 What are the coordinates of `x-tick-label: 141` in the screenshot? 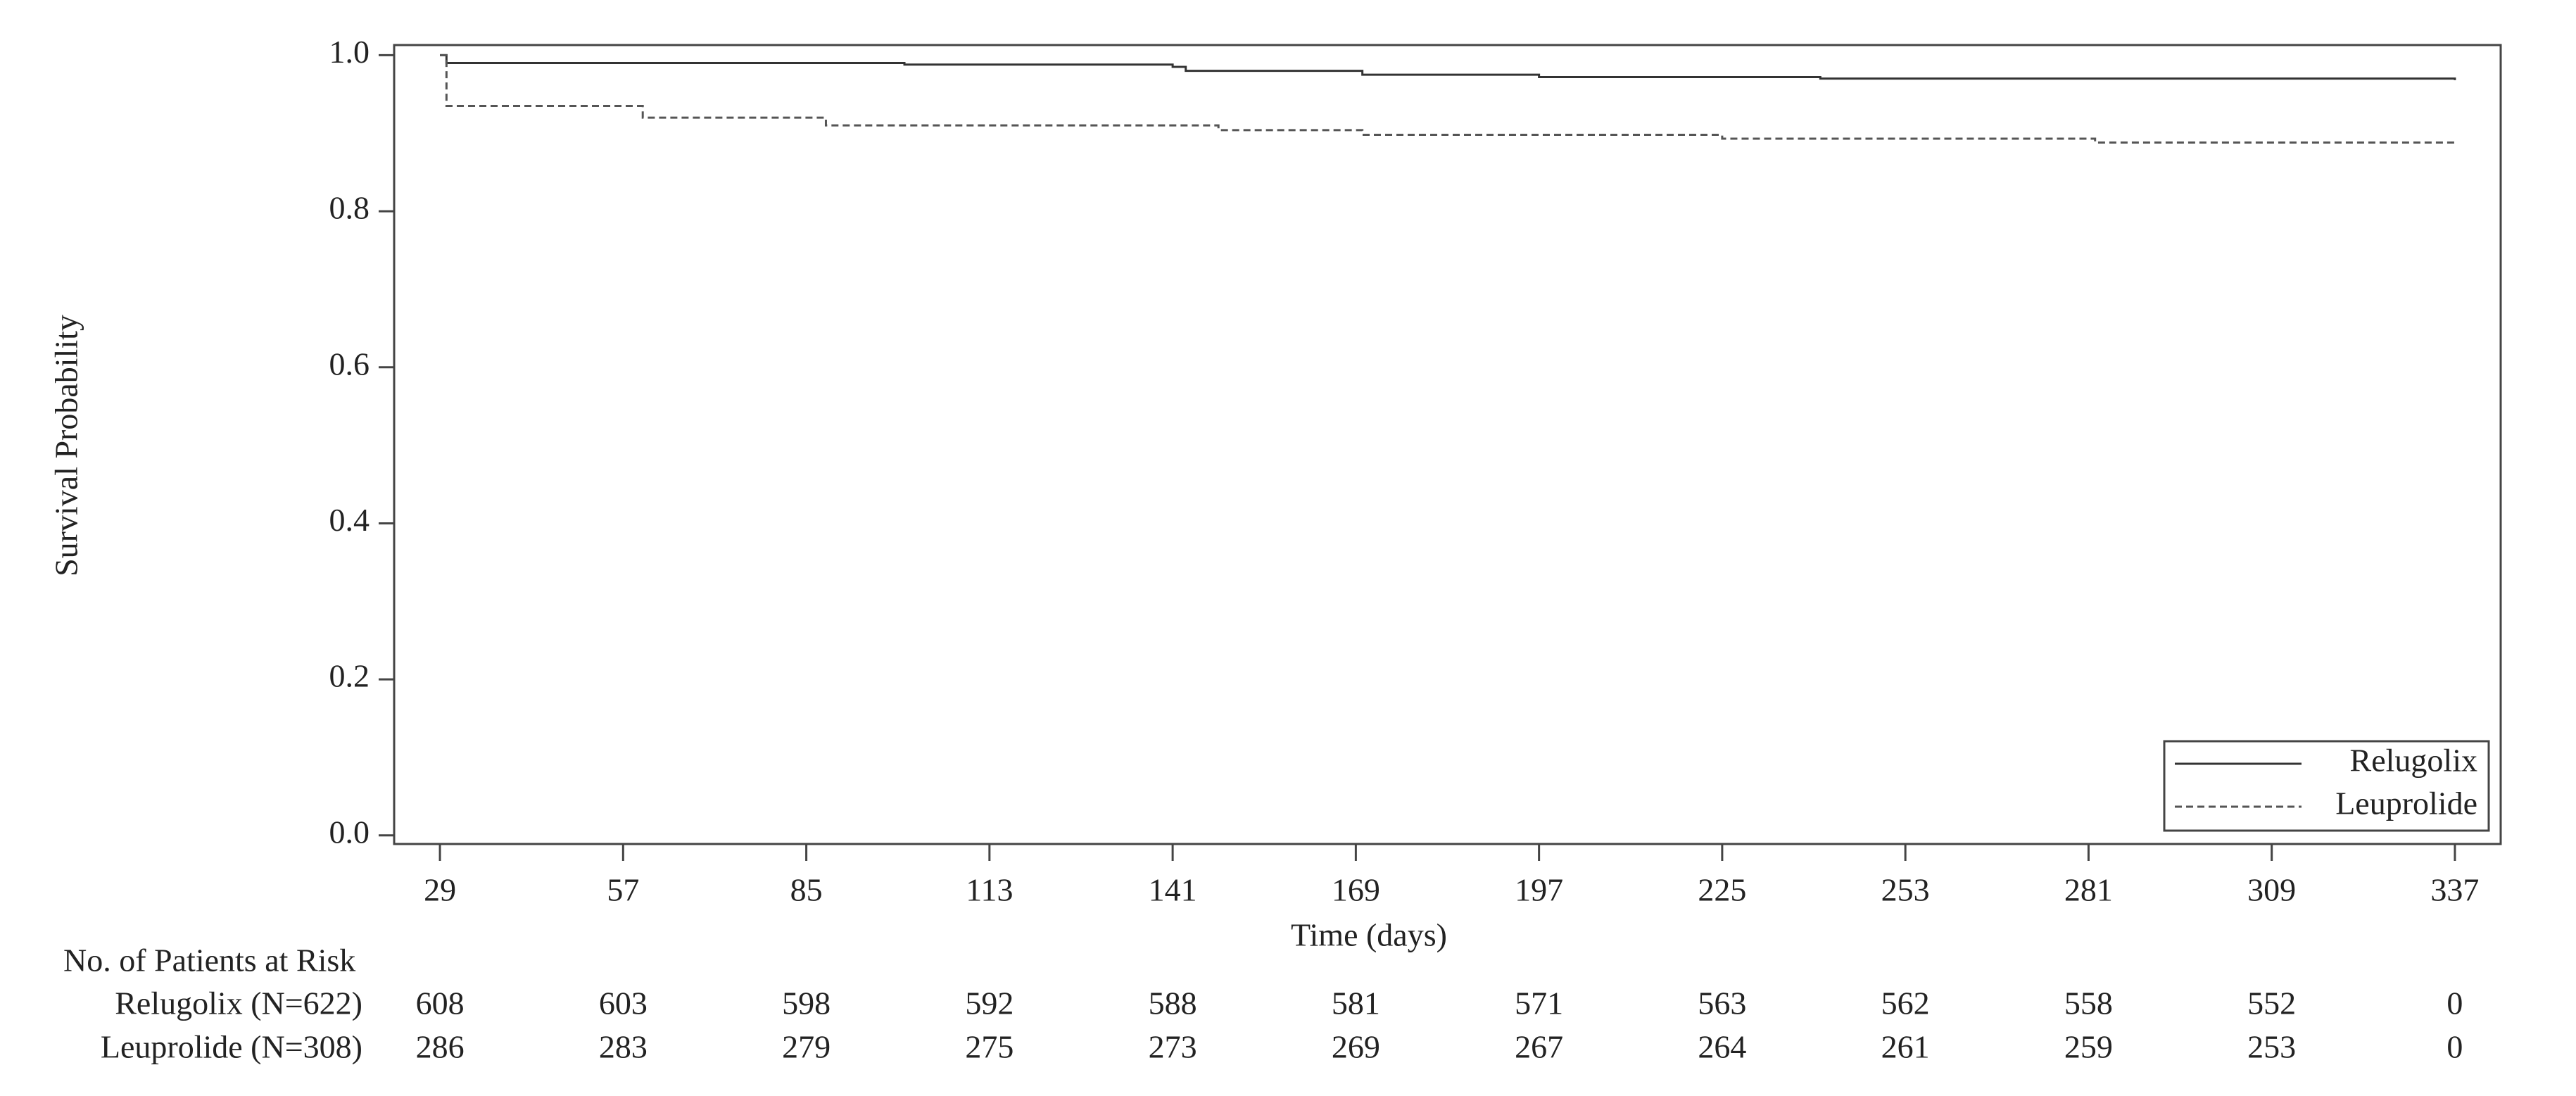 It's located at (1173, 890).